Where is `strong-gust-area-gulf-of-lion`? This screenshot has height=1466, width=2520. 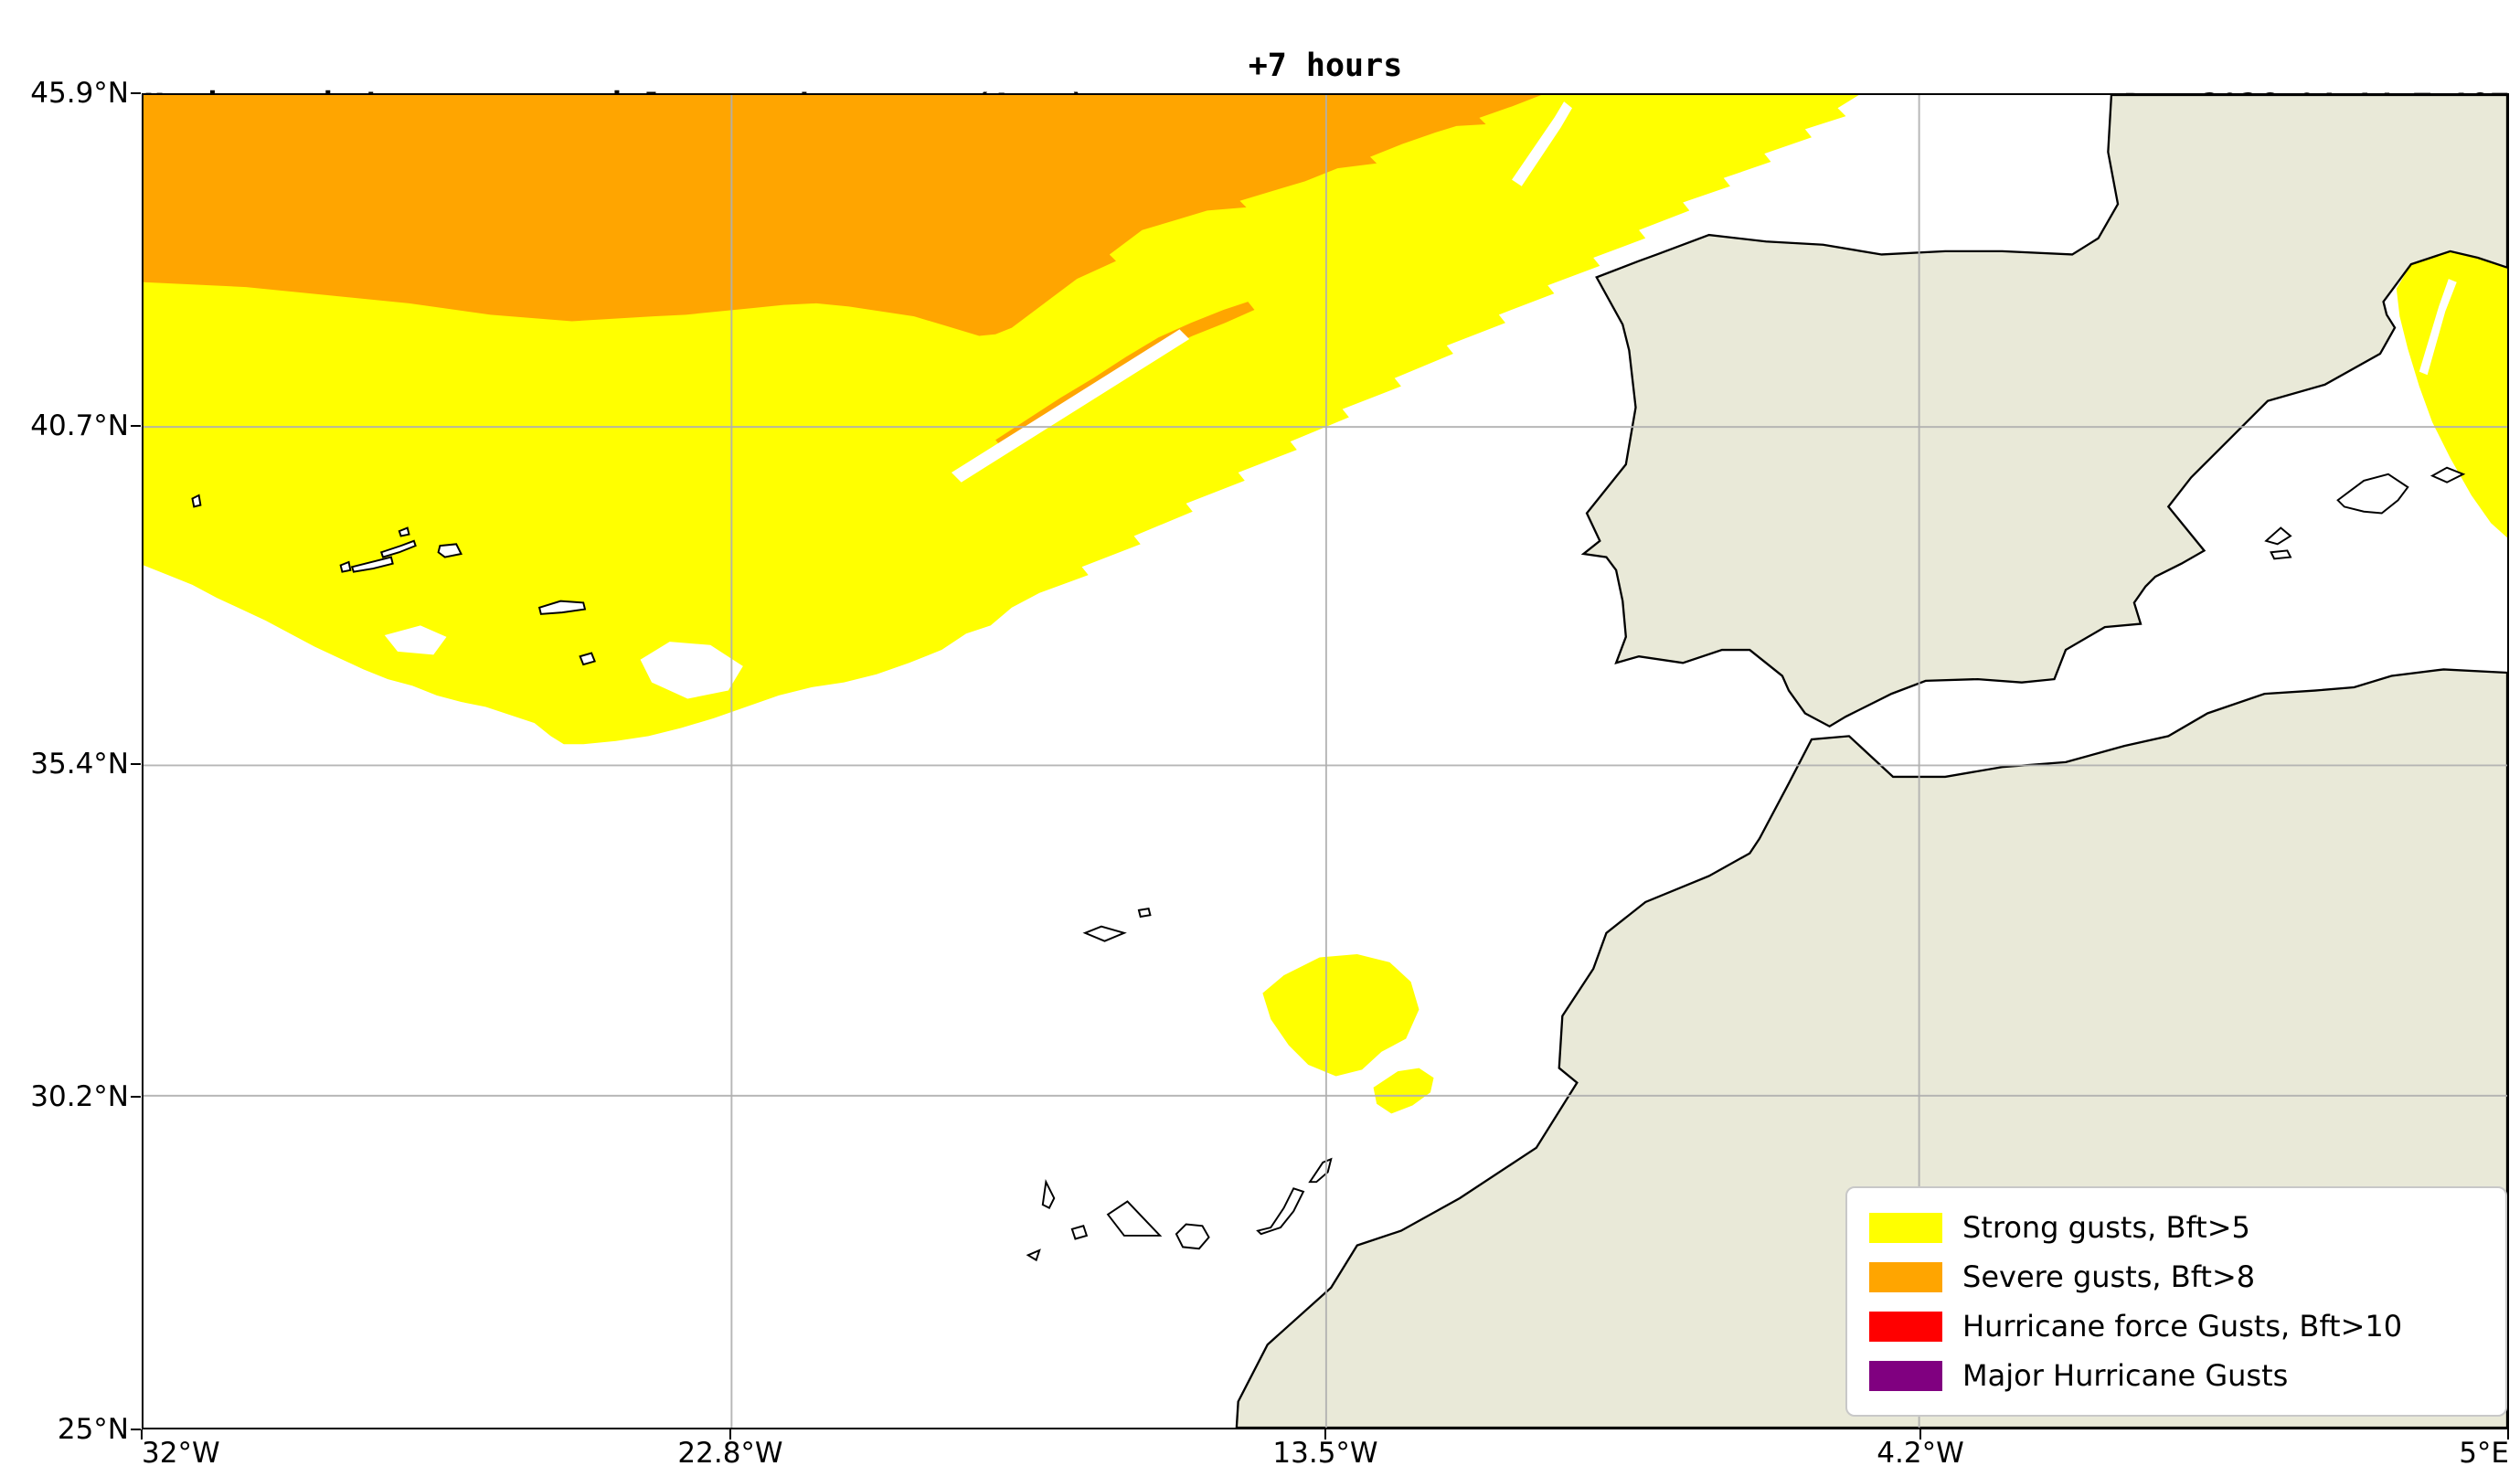 strong-gust-area-gulf-of-lion is located at coordinates (2451, 394).